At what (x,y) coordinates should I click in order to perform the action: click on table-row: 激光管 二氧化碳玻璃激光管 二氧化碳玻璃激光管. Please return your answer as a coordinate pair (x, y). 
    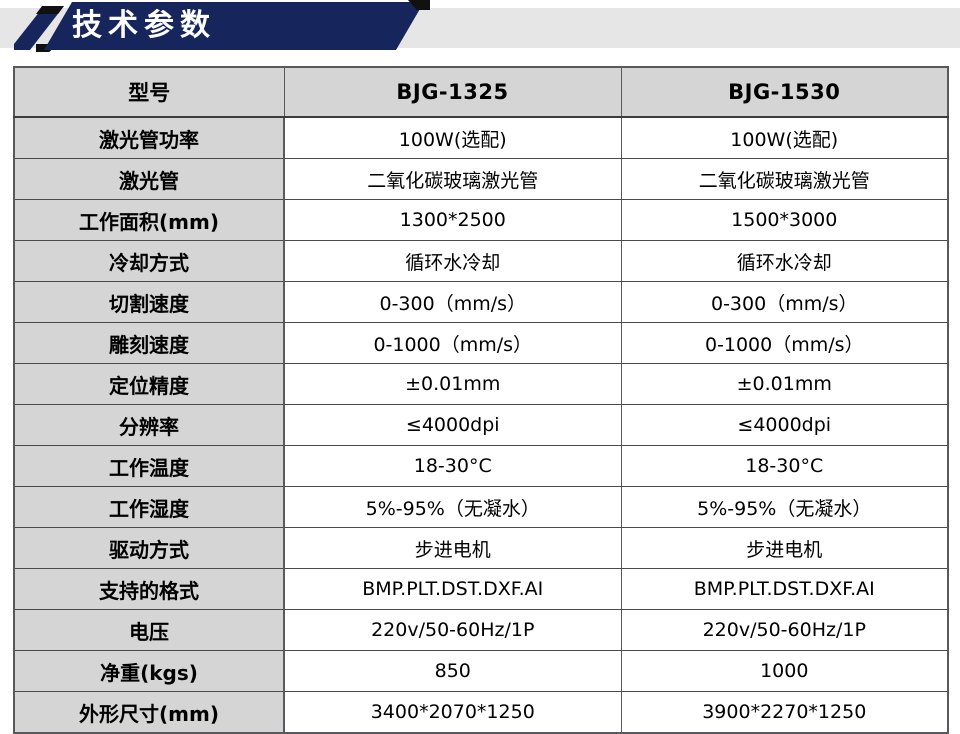
    Looking at the image, I should click on (481, 179).